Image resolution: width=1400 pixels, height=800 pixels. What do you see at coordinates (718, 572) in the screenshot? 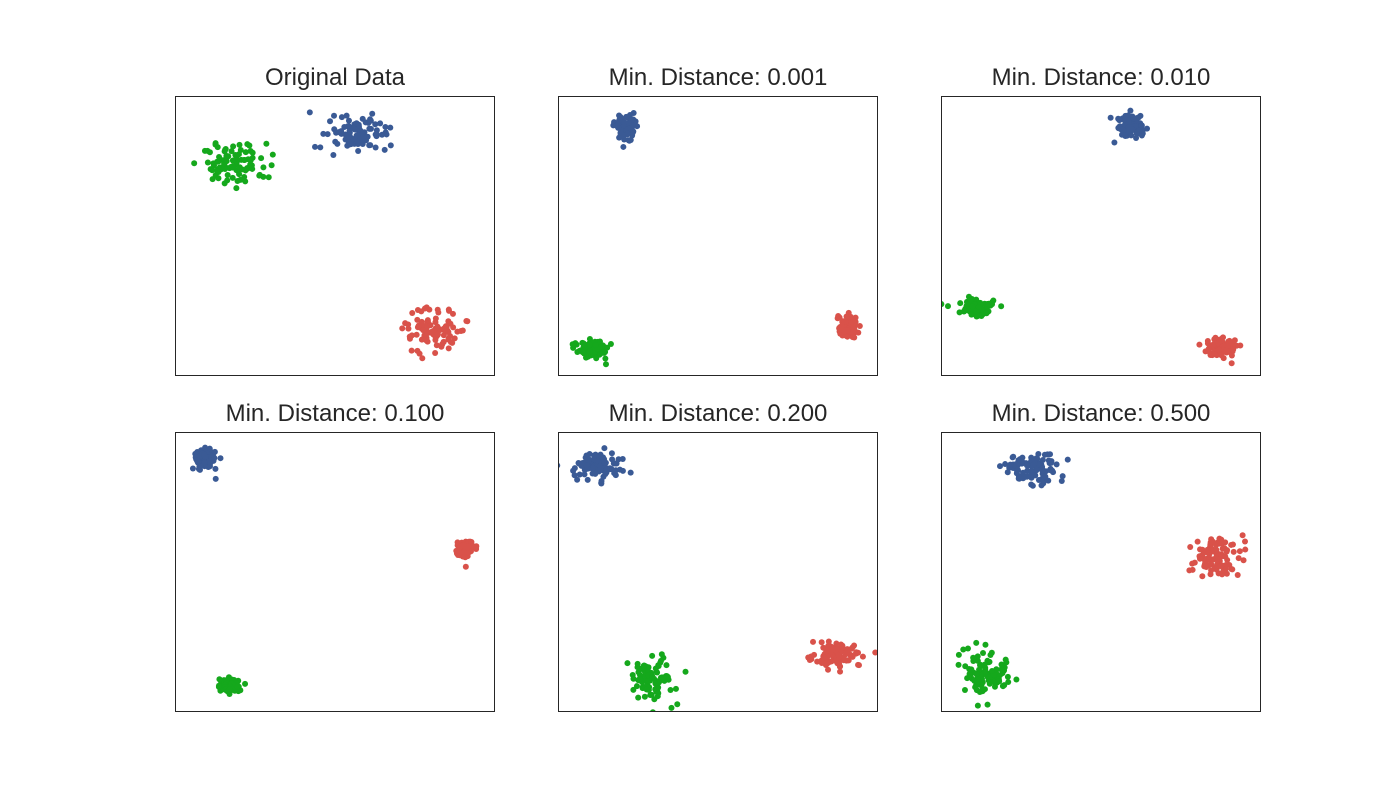
I see `plot-area` at bounding box center [718, 572].